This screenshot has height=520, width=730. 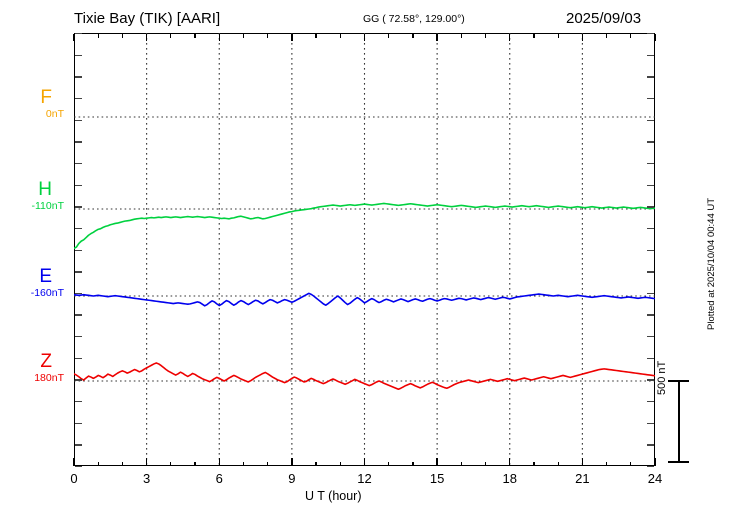 What do you see at coordinates (54, 114) in the screenshot?
I see `component-value-F: 0nT` at bounding box center [54, 114].